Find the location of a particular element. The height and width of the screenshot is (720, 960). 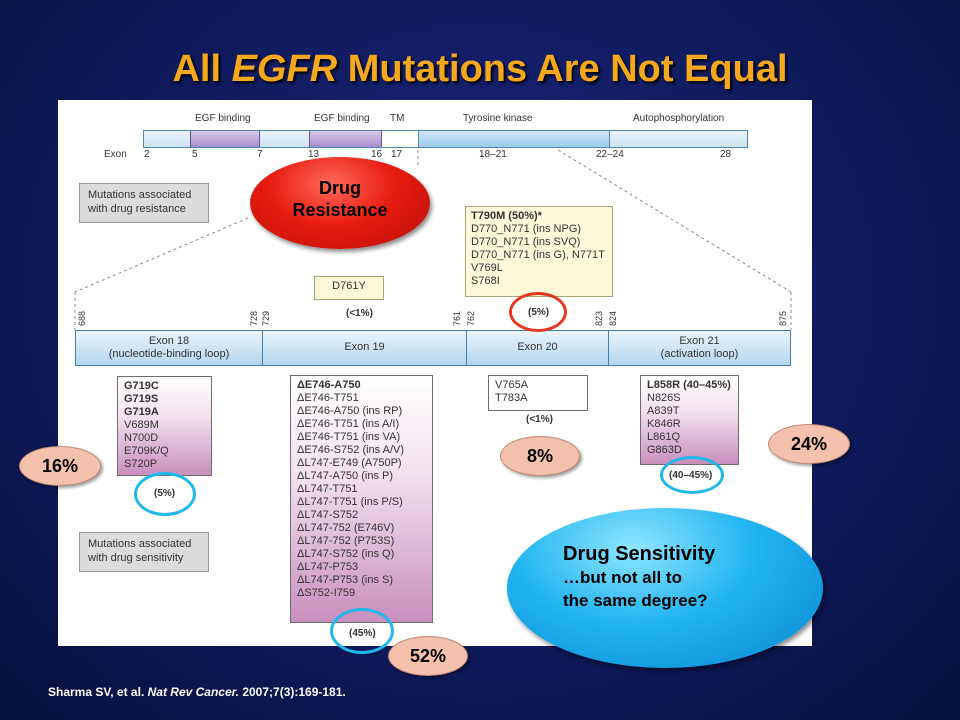

exon-number: 28 is located at coordinates (726, 154).